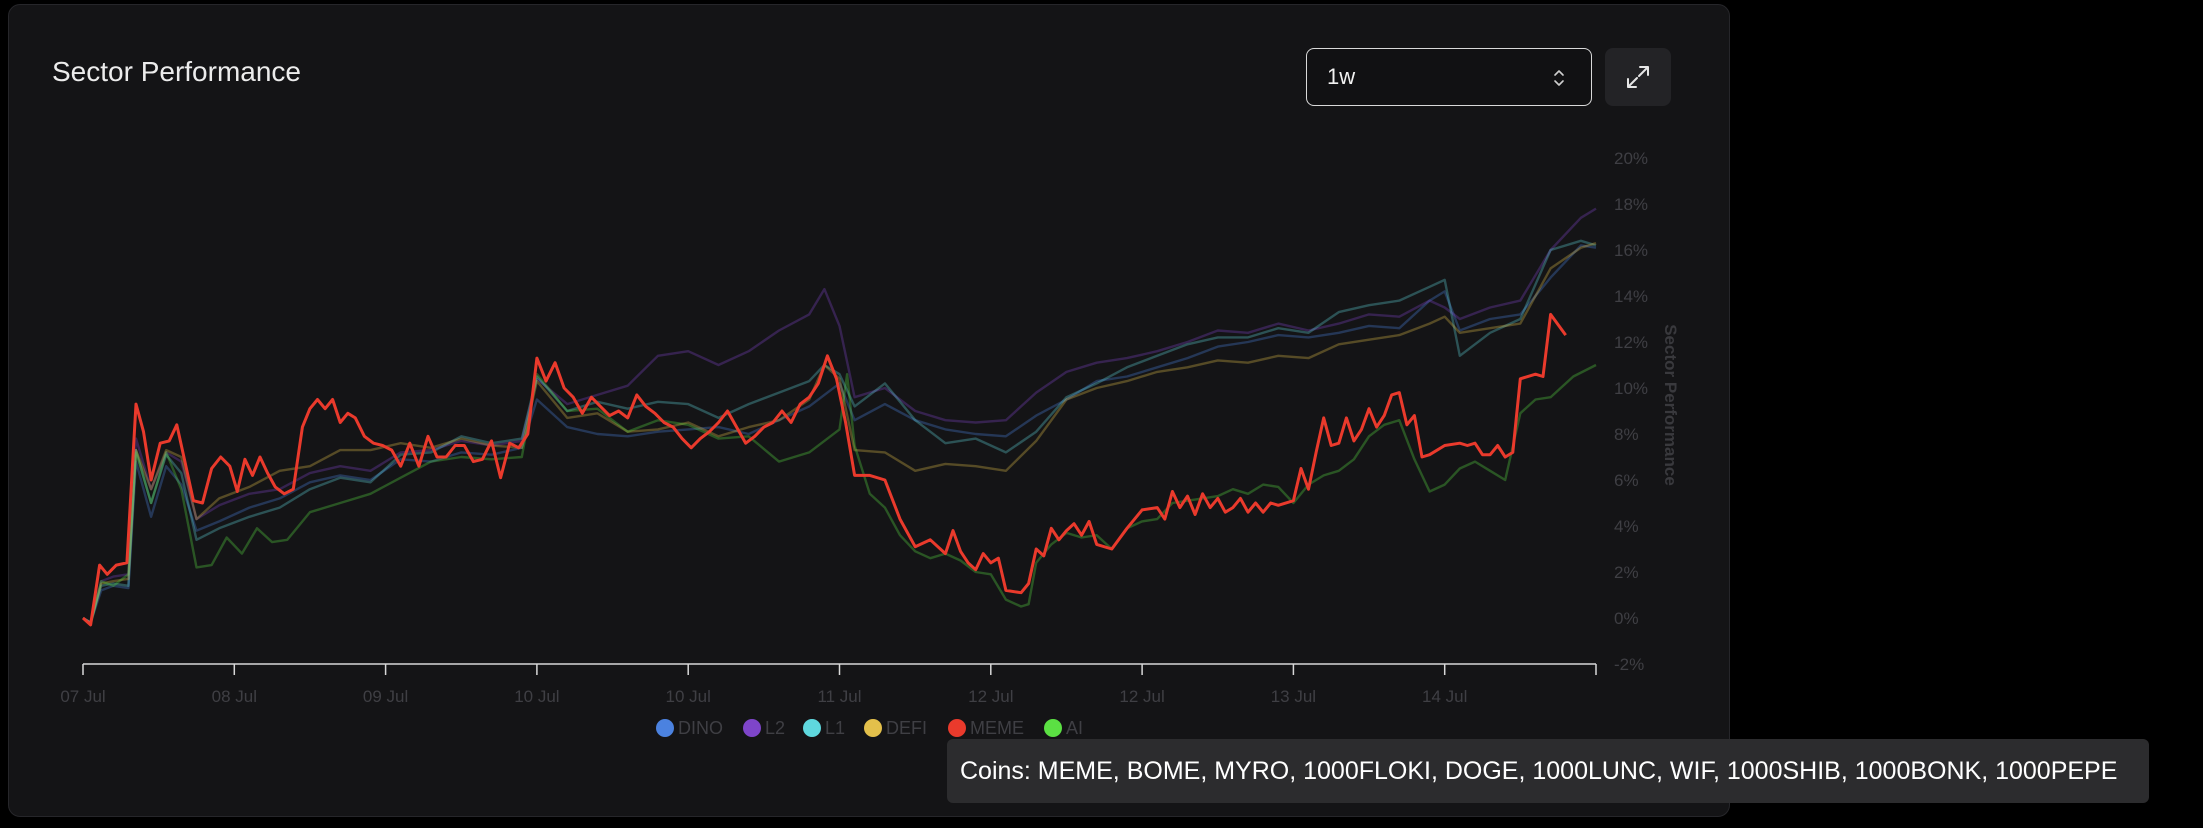 This screenshot has width=2203, height=828. I want to click on legend-item-defi: DEFI, so click(895, 728).